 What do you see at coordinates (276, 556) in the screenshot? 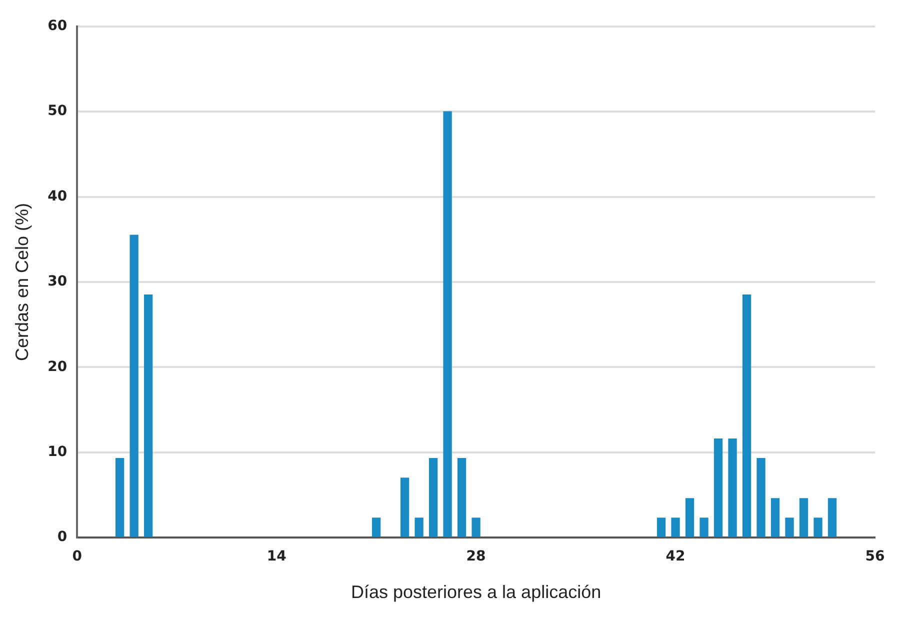
I see `x-tick-label: 14` at bounding box center [276, 556].